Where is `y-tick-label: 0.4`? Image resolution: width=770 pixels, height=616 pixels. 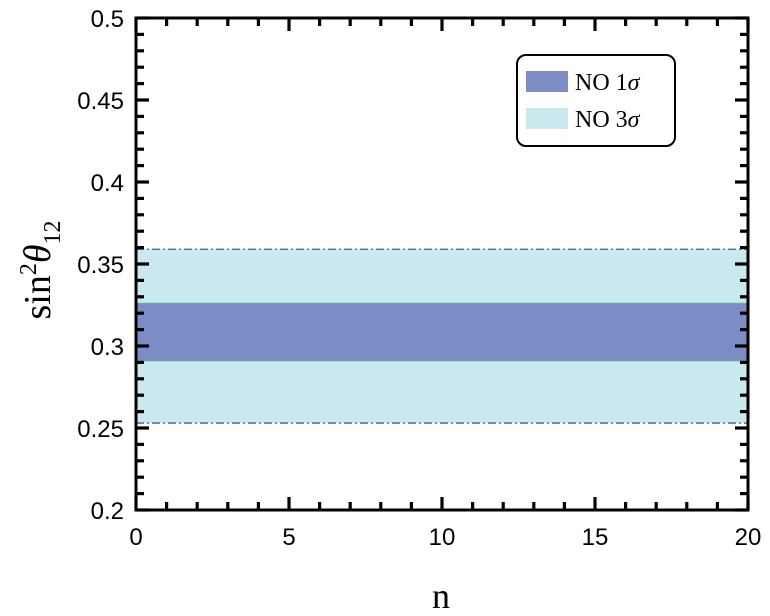
y-tick-label: 0.4 is located at coordinates (107, 183).